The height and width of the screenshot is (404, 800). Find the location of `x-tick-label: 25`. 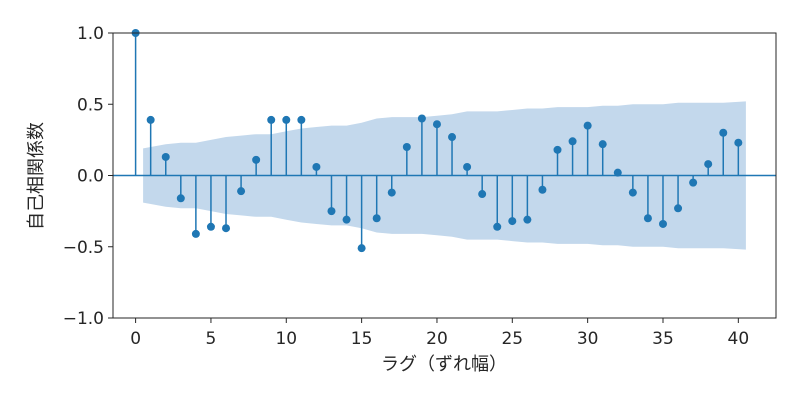

x-tick-label: 25 is located at coordinates (512, 339).